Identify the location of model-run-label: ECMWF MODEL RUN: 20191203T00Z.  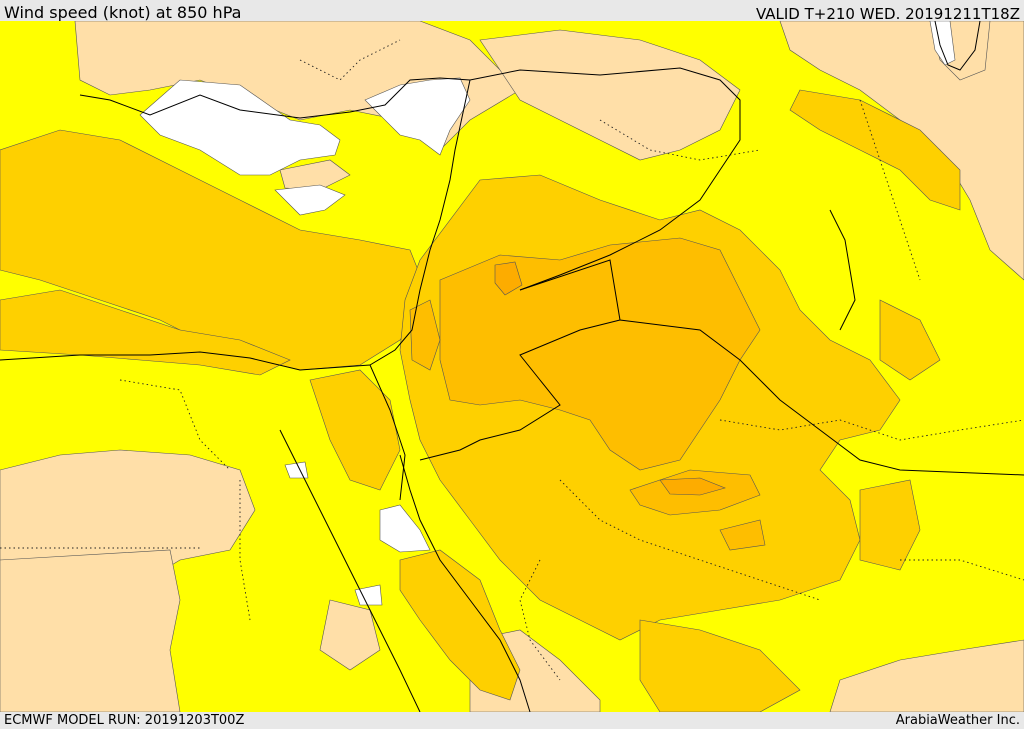
(124, 720).